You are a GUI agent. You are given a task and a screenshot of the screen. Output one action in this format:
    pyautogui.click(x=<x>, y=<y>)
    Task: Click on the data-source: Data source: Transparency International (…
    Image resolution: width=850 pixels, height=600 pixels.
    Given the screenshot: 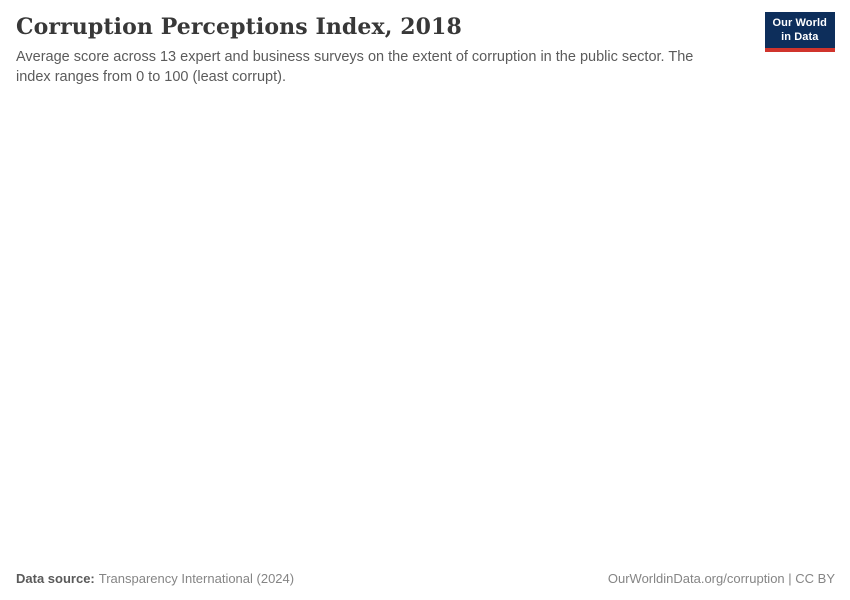 What is the action you would take?
    pyautogui.click(x=155, y=578)
    